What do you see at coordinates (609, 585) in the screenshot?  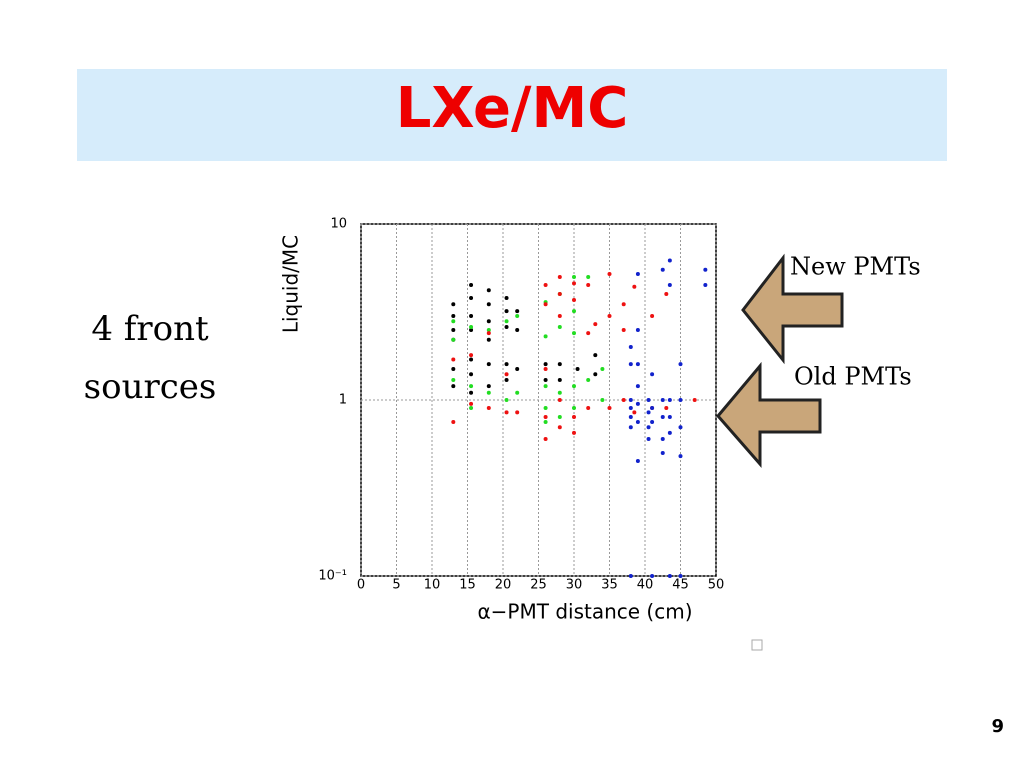 I see `x-tick-label: 35` at bounding box center [609, 585].